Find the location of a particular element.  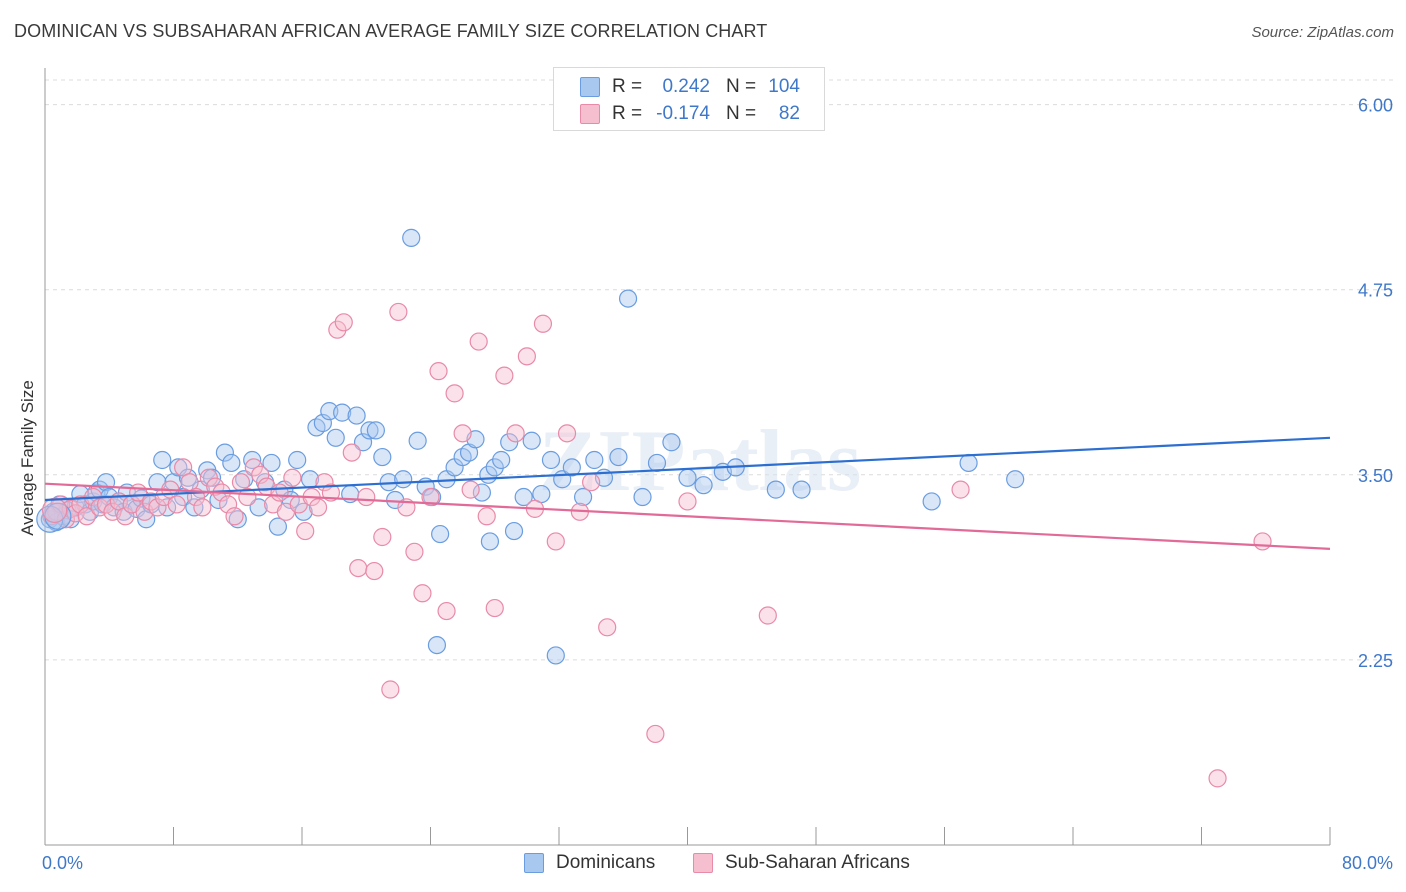

trend-line-dominicans is located at coordinates (687, 469).